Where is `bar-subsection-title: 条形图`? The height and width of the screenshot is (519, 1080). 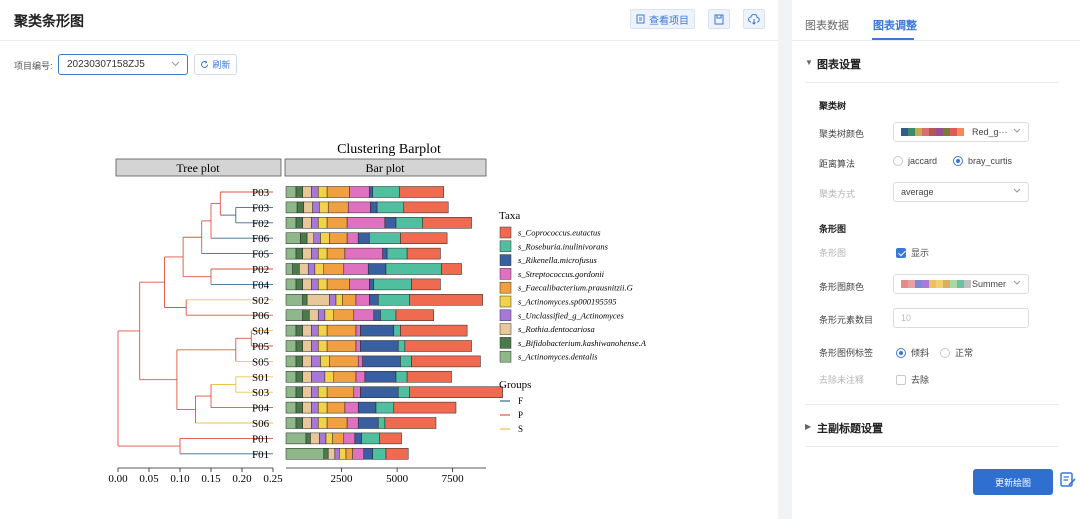 bar-subsection-title: 条形图 is located at coordinates (833, 229).